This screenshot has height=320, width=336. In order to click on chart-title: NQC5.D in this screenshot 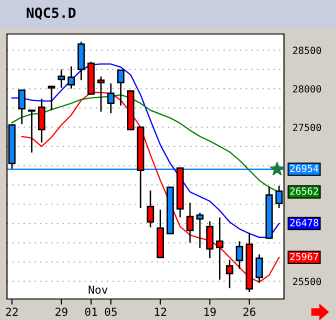, I will do `click(51, 14)`.